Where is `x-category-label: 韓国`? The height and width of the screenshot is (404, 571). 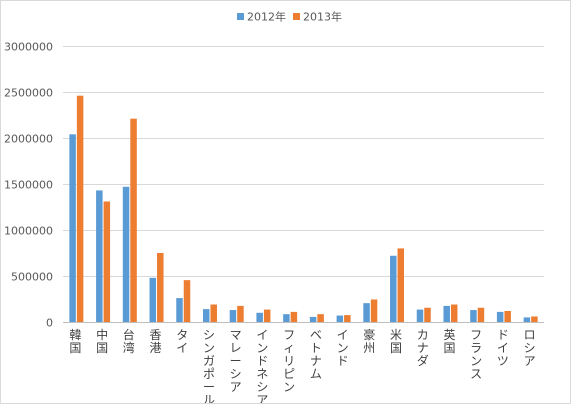
x-category-label: 韓国 is located at coordinates (75, 341).